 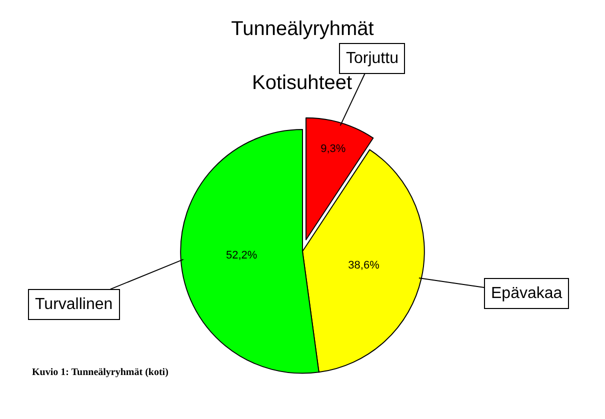 I want to click on text: Kuvio 1: Tunneälyryhmät (koti), so click(x=100, y=372).